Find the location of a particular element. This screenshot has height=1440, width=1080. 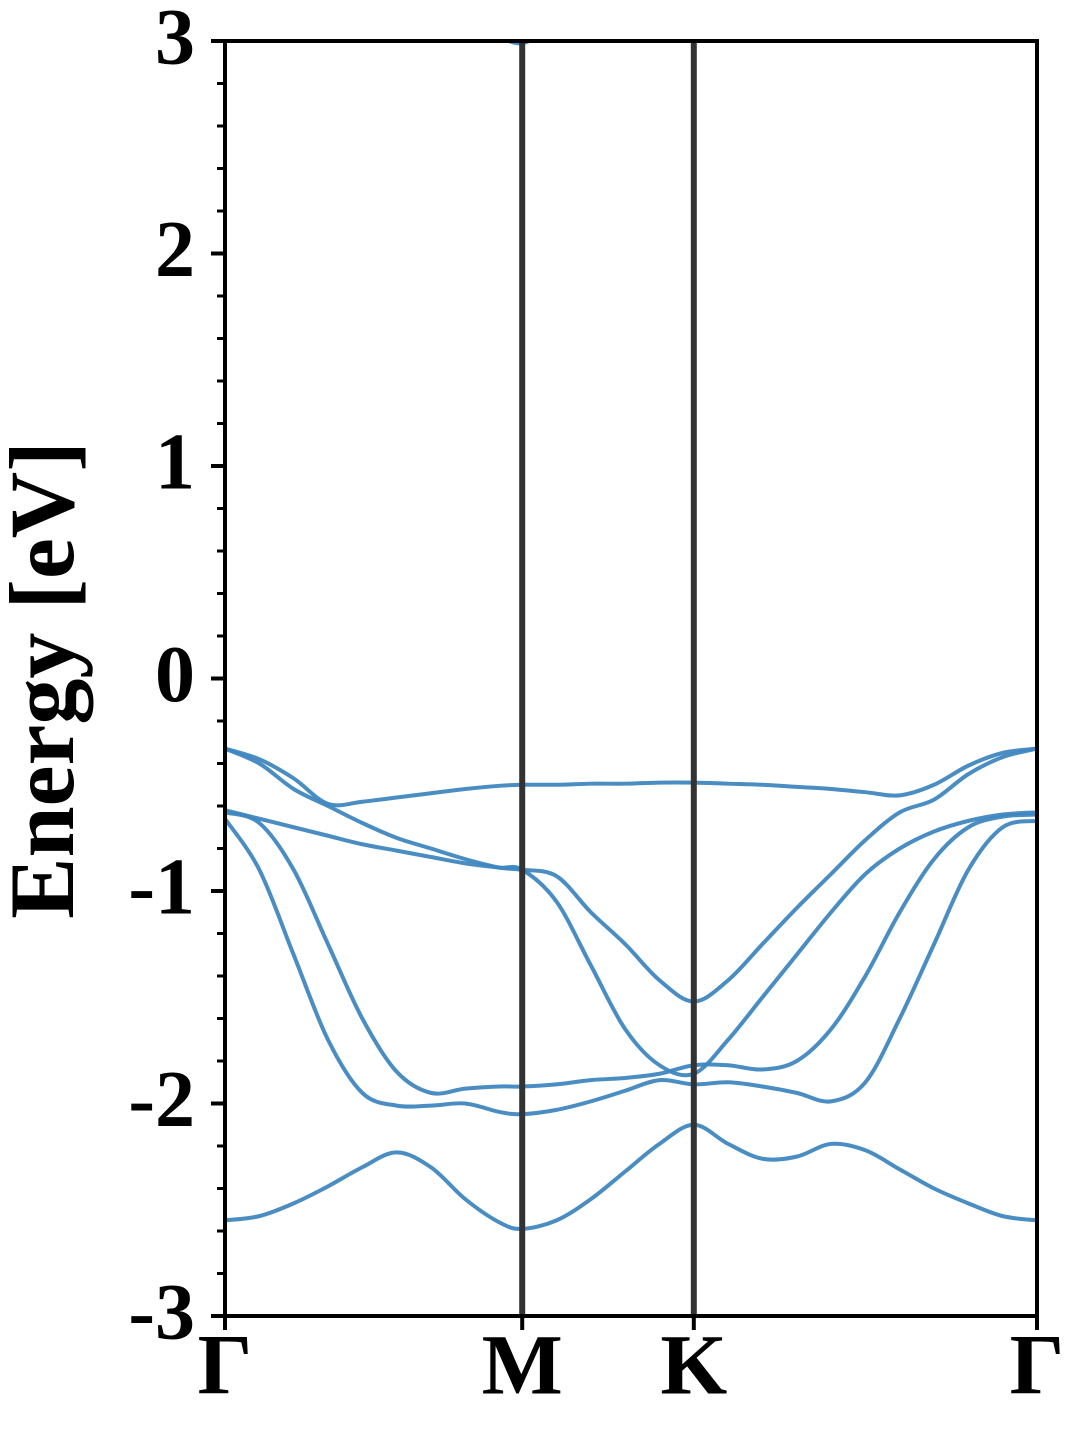

y-tick-label: -3 is located at coordinates (161, 1312).